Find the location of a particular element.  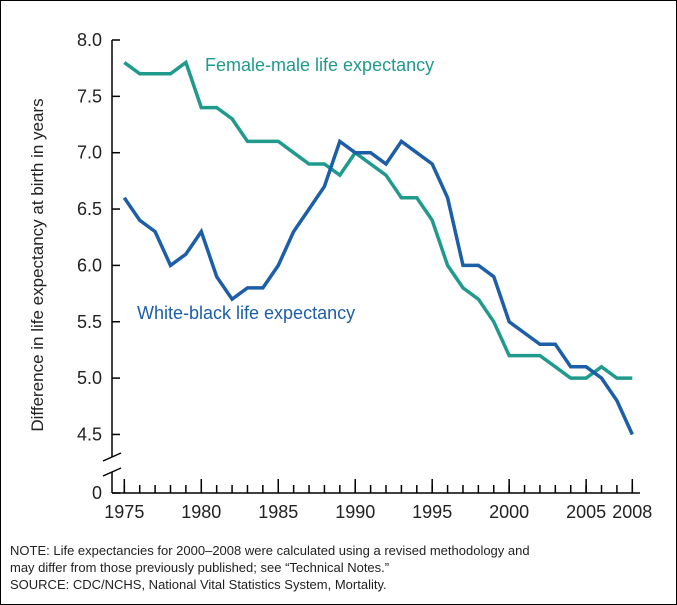

y-tick-label: 5.5 is located at coordinates (89, 322).